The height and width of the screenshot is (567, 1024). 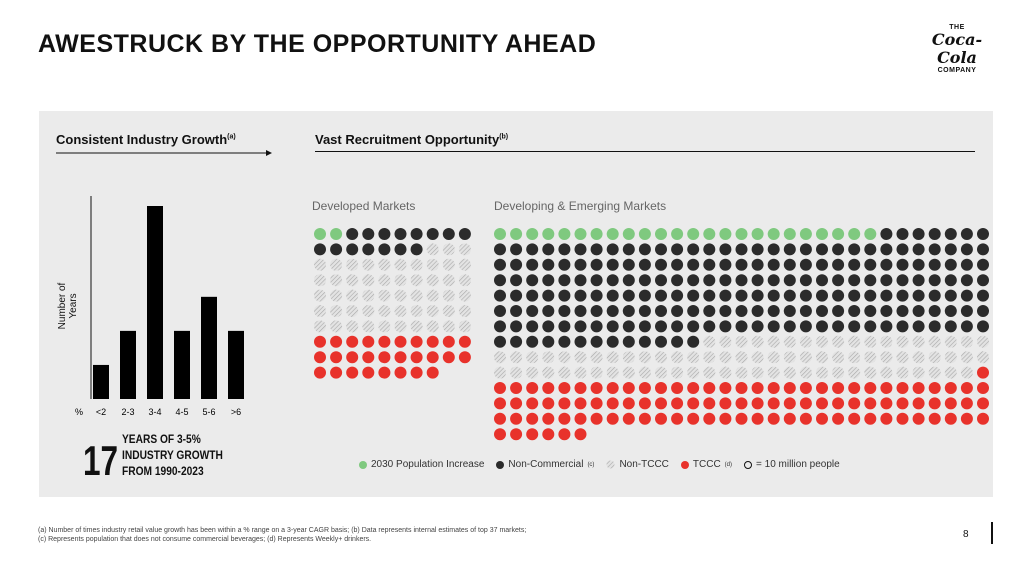 I want to click on emerging-markets-label: Developing & Emerging Markets, so click(x=580, y=206).